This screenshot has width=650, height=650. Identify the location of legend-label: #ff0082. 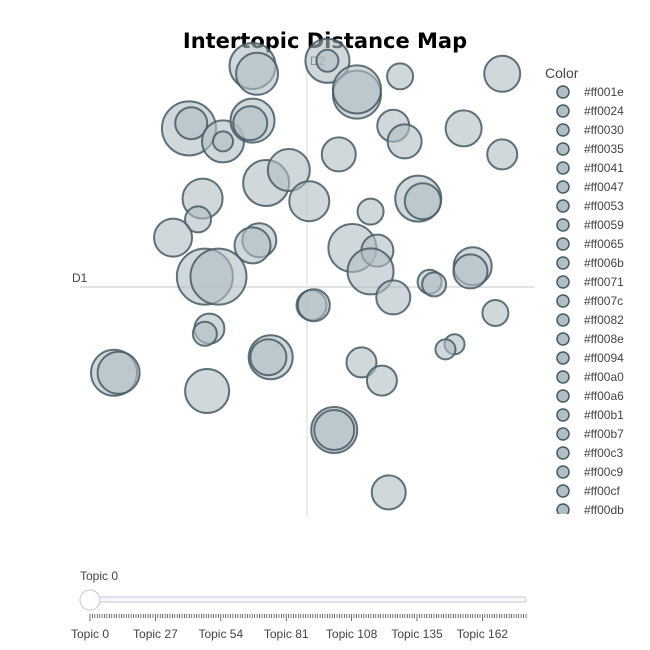
(604, 320).